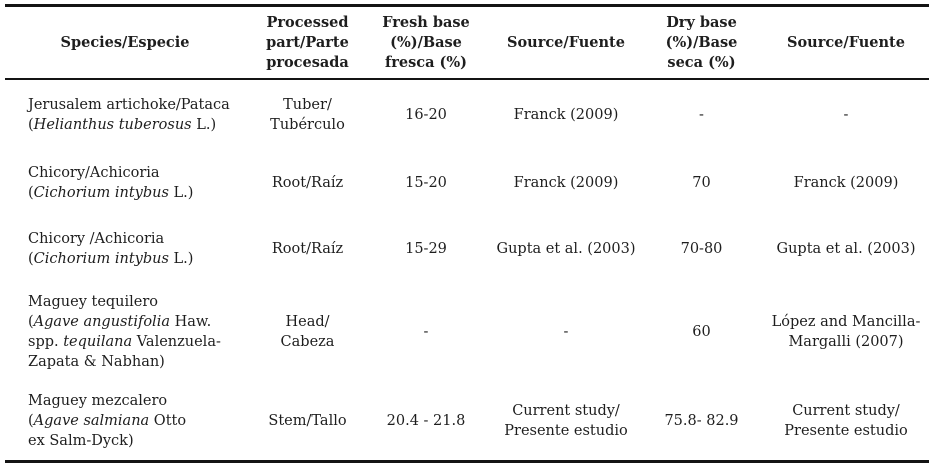 The height and width of the screenshot is (473, 934). I want to click on dry-source-cell: -, so click(846, 115).